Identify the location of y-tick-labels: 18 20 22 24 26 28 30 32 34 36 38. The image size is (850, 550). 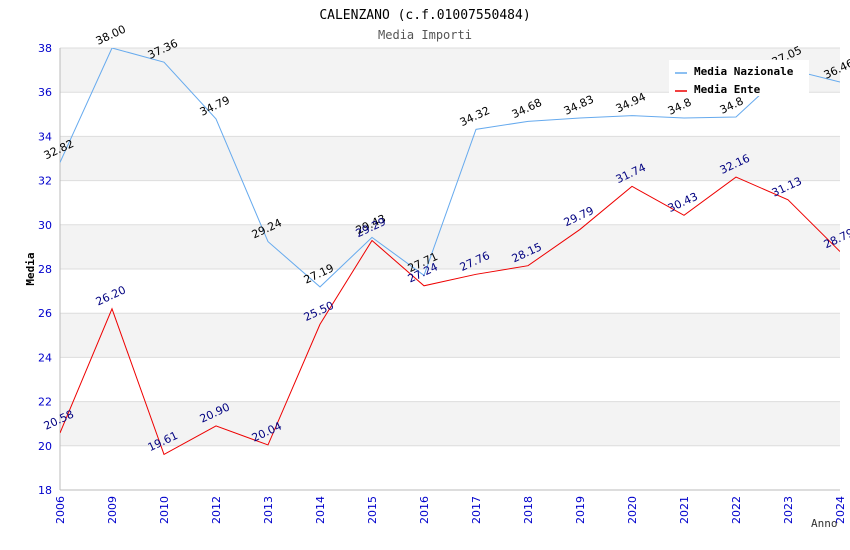
(45, 269).